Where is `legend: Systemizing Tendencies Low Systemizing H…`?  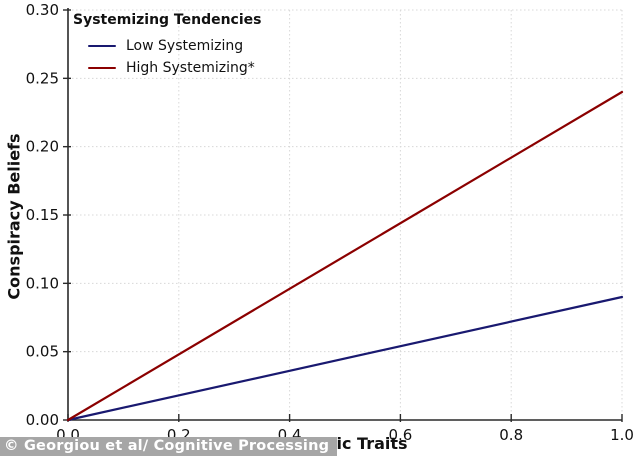
legend: Systemizing Tendencies Low Systemizing H… is located at coordinates (167, 45).